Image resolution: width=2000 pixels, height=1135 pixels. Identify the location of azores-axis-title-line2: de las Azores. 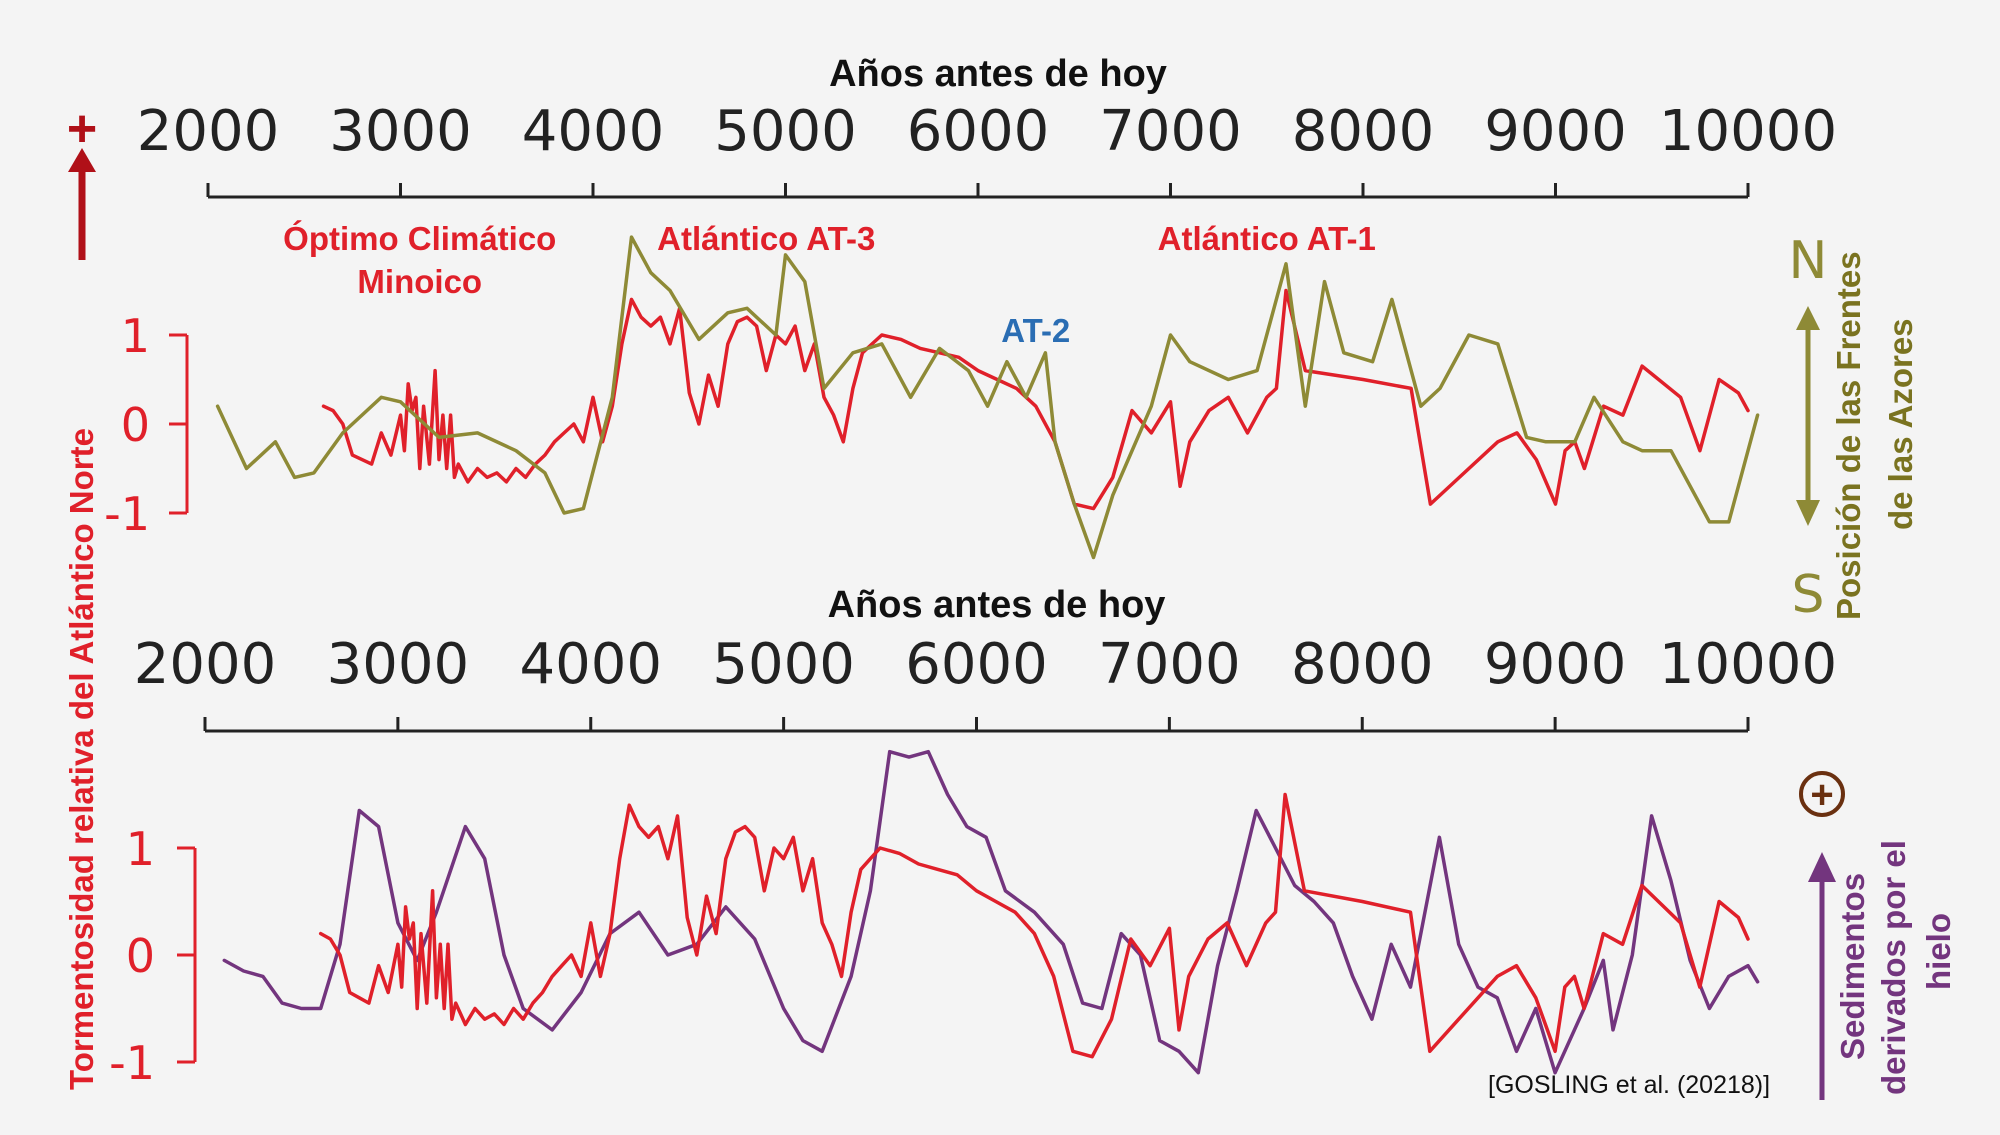
(1900, 424).